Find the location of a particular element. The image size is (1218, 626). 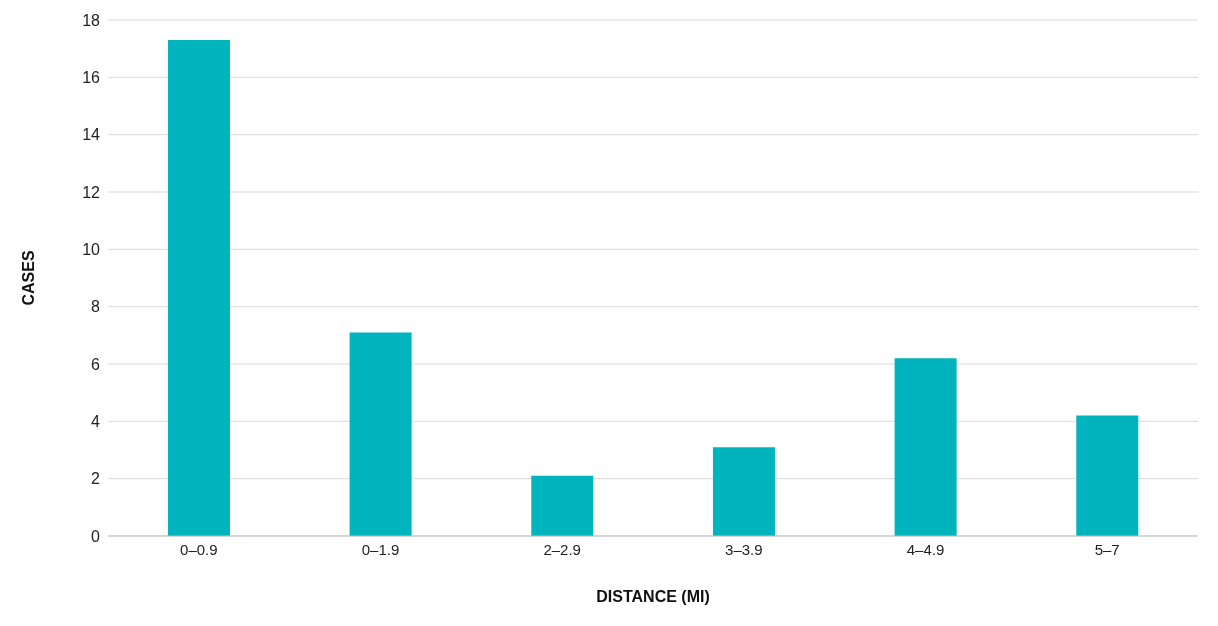

y-tick-label: 16 is located at coordinates (91, 78).